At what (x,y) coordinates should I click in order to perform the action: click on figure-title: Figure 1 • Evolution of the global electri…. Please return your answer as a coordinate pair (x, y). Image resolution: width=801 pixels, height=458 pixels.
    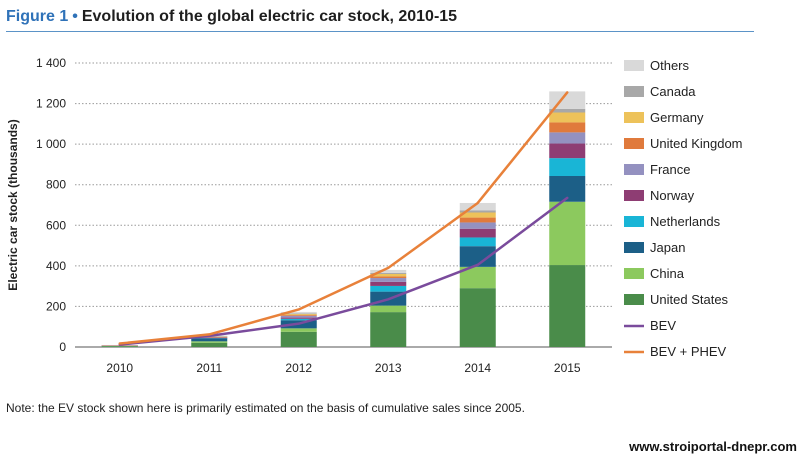
    Looking at the image, I should click on (231, 17).